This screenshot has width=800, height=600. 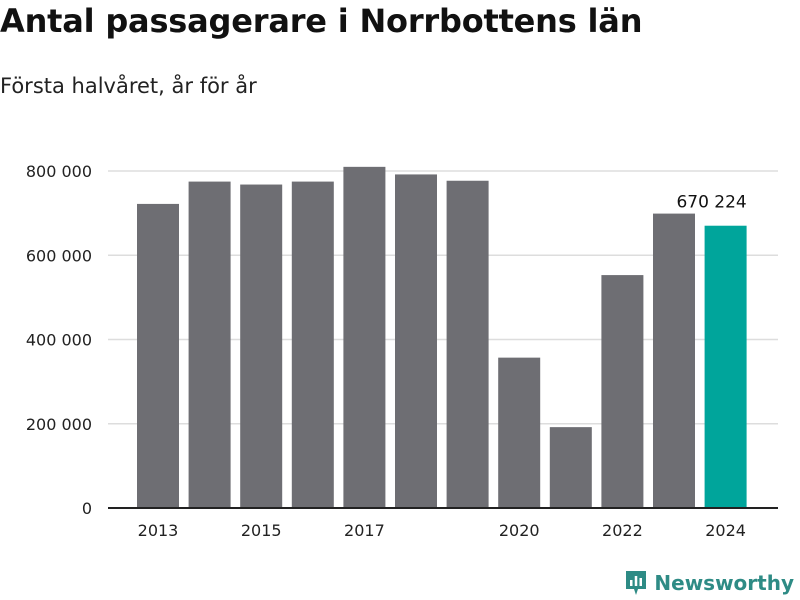 What do you see at coordinates (128, 86) in the screenshot?
I see `chart-subtitle: Första halvåret, år för år` at bounding box center [128, 86].